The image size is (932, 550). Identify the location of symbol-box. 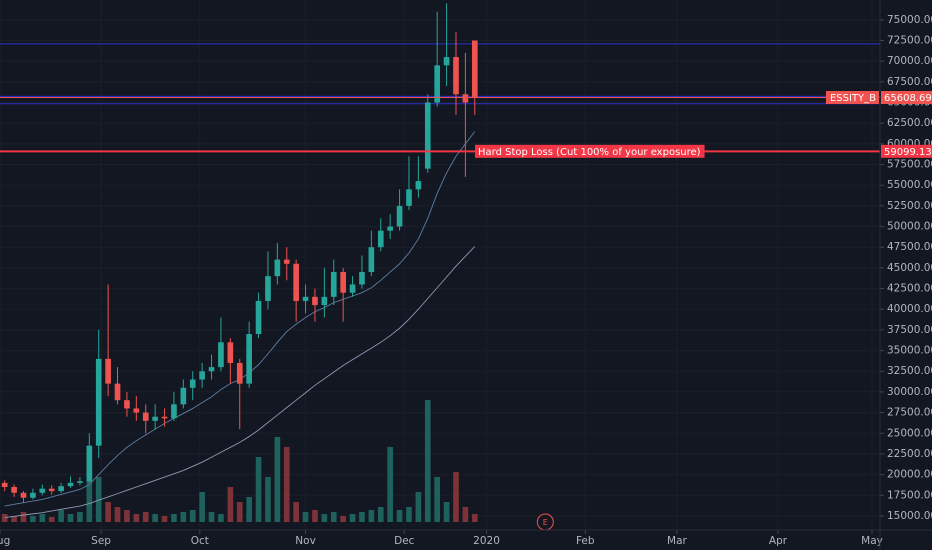
(852, 97).